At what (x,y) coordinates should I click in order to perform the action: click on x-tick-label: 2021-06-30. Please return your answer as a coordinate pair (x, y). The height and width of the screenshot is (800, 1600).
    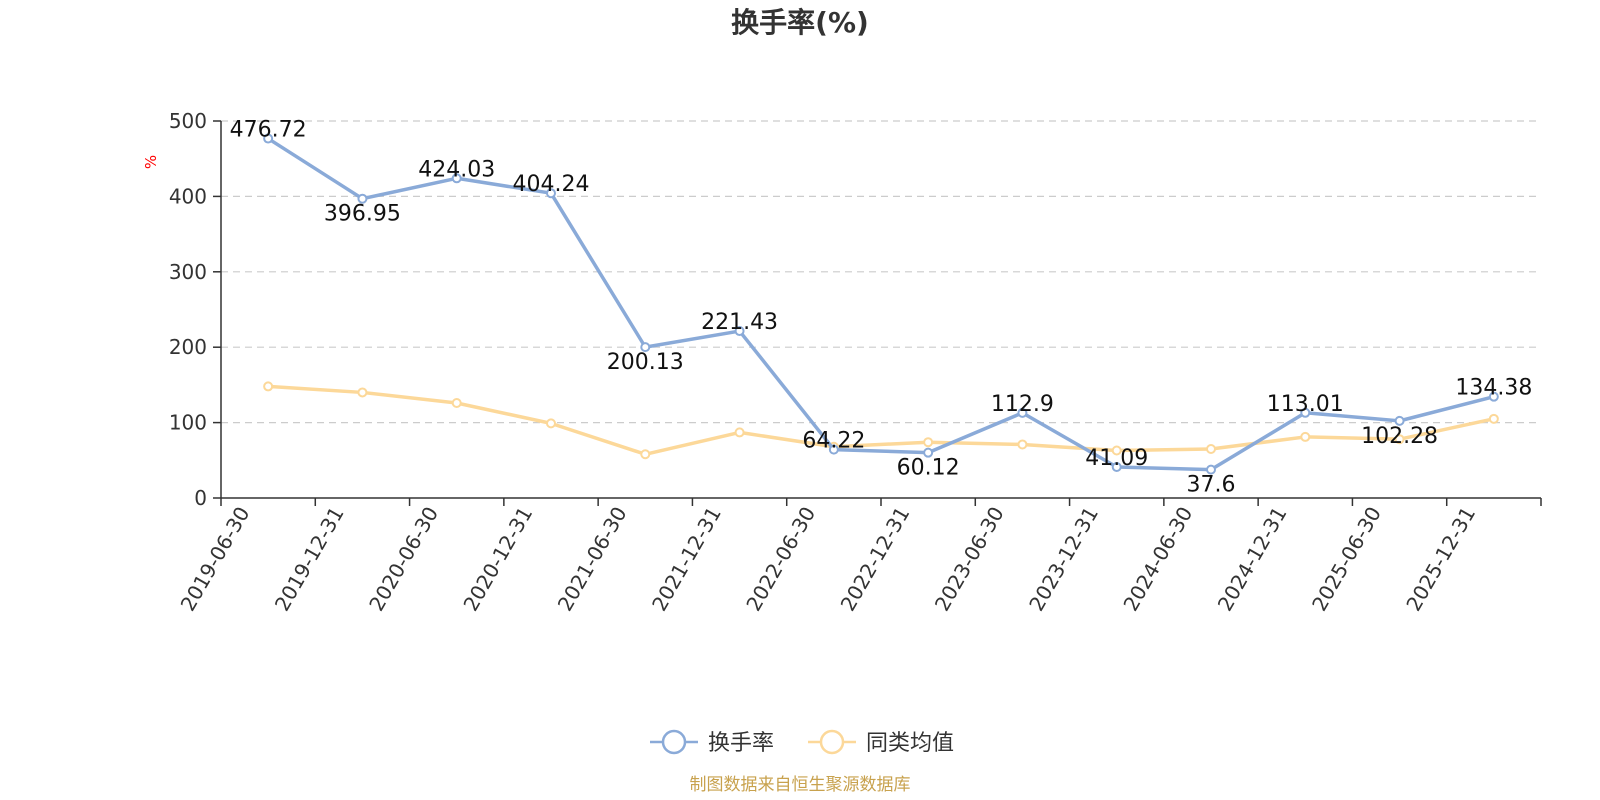
    Looking at the image, I should click on (592, 559).